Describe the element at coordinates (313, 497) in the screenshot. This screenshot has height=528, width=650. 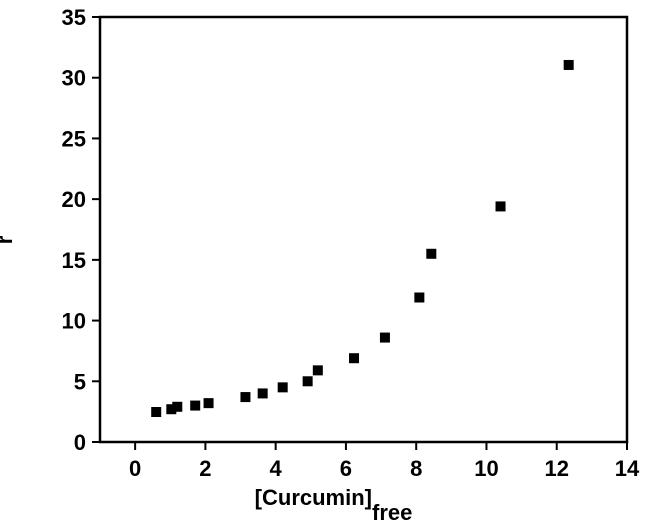
I see `x-axis-label: [Curcumin]` at that location.